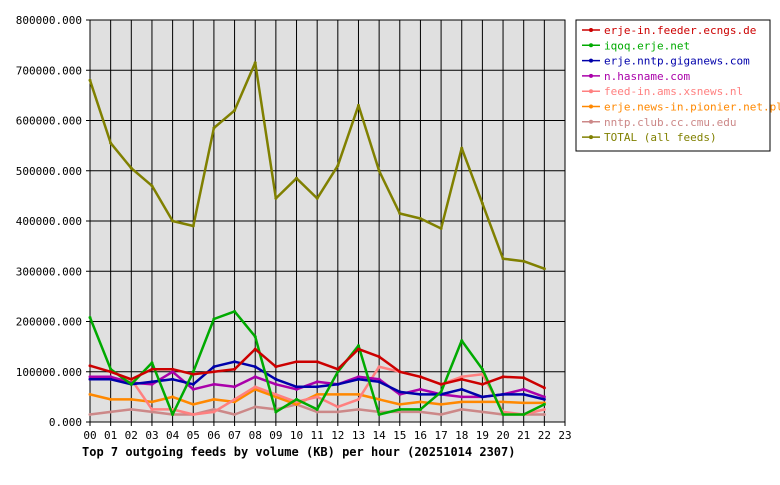 The image size is (780, 485). What do you see at coordinates (234, 435) in the screenshot?
I see `x-tick-label: 07` at bounding box center [234, 435].